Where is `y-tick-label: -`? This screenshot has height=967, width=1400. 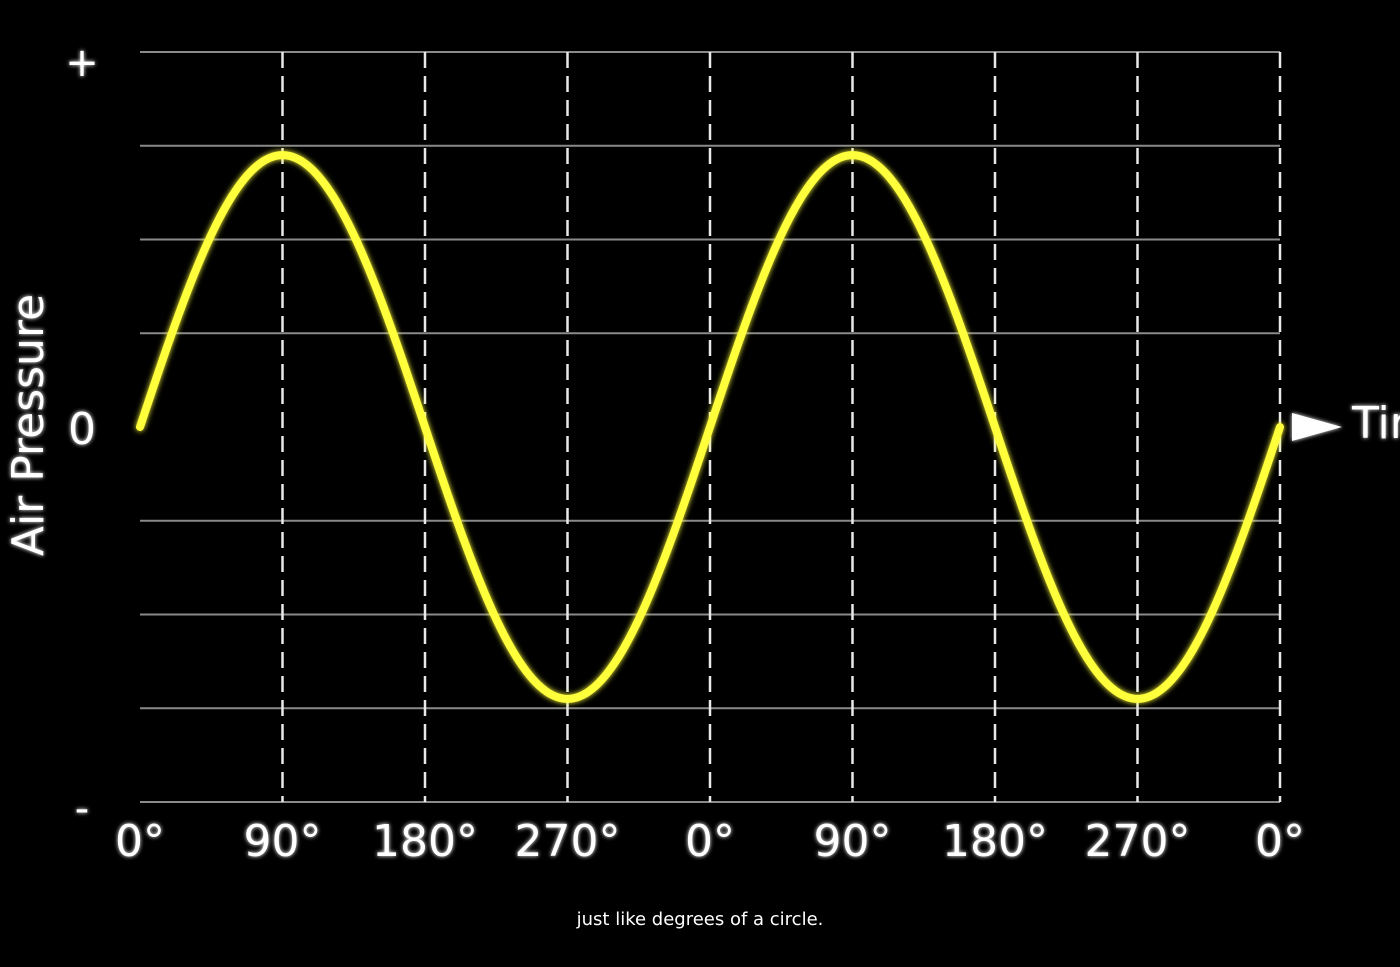
y-tick-label: - is located at coordinates (82, 809).